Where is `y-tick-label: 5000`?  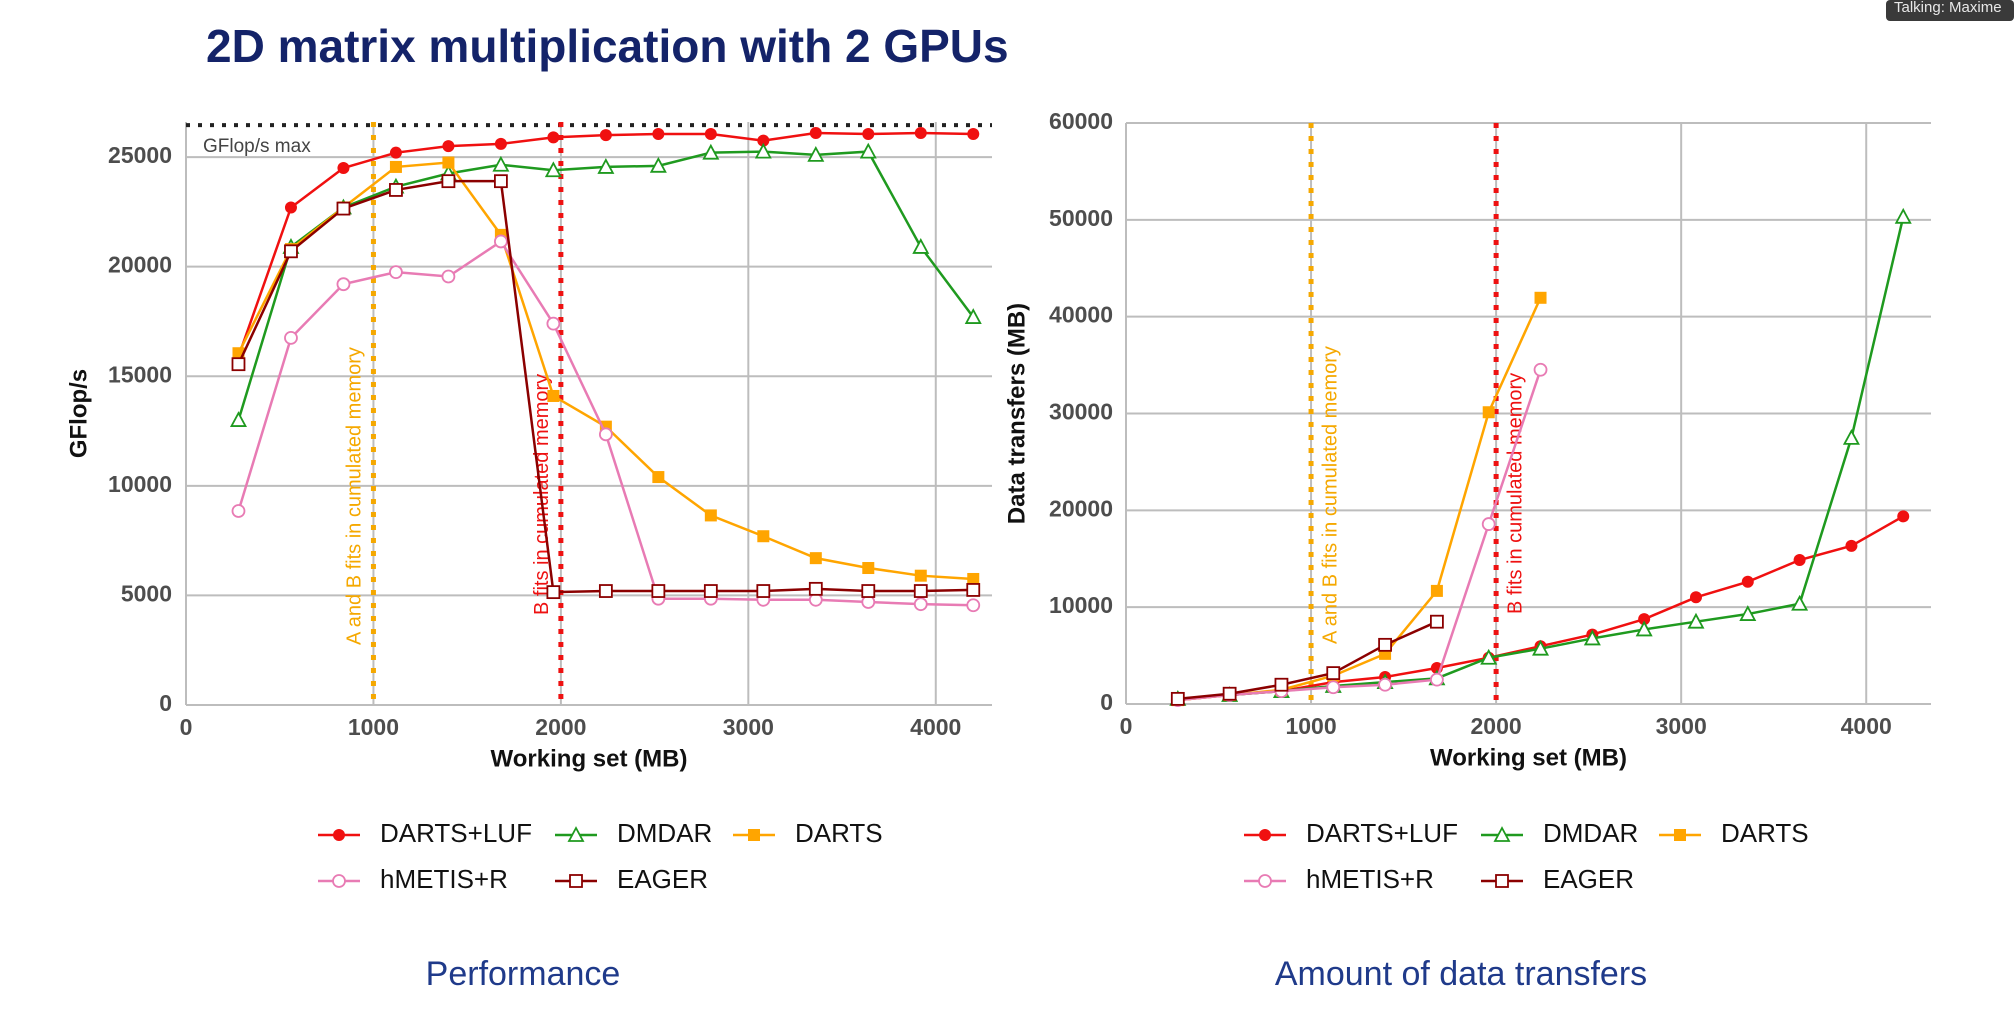
y-tick-label: 5000 is located at coordinates (146, 593).